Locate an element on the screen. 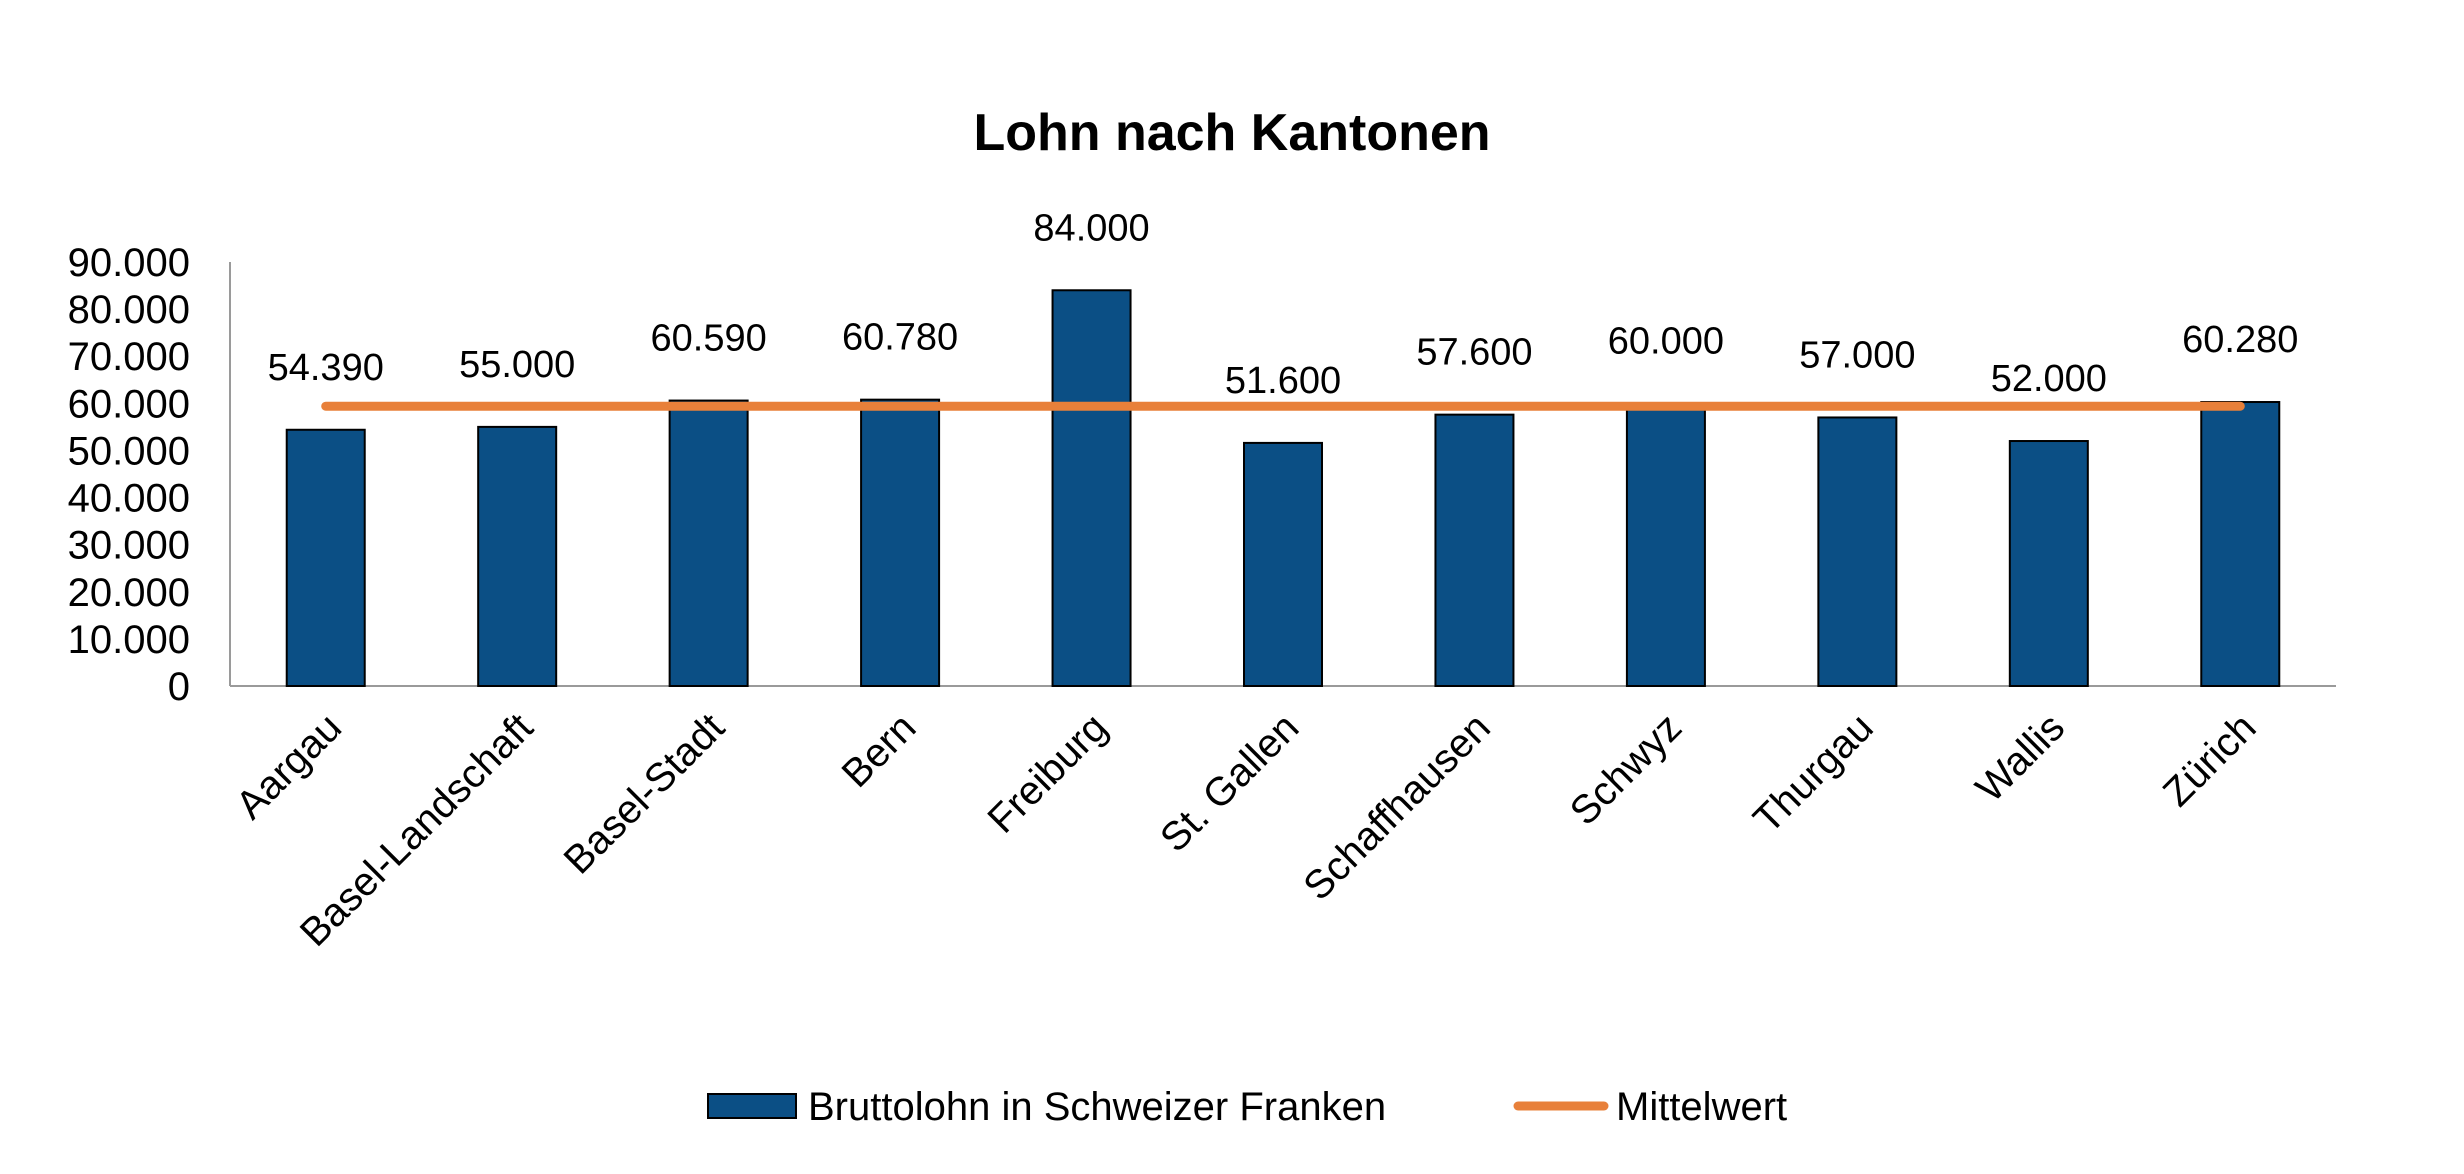 The image size is (2464, 1174). x-tick-label: Aargau is located at coordinates (289, 766).